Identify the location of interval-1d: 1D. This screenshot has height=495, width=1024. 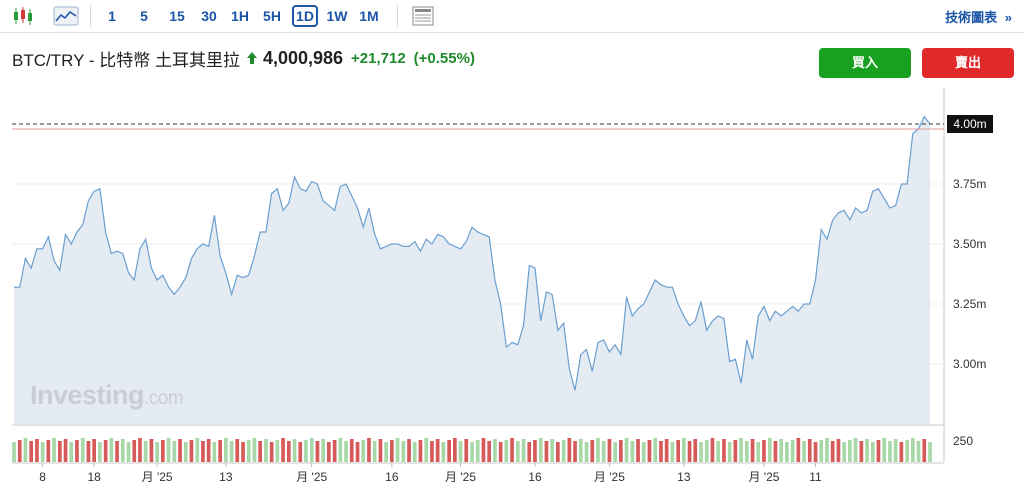
(305, 16).